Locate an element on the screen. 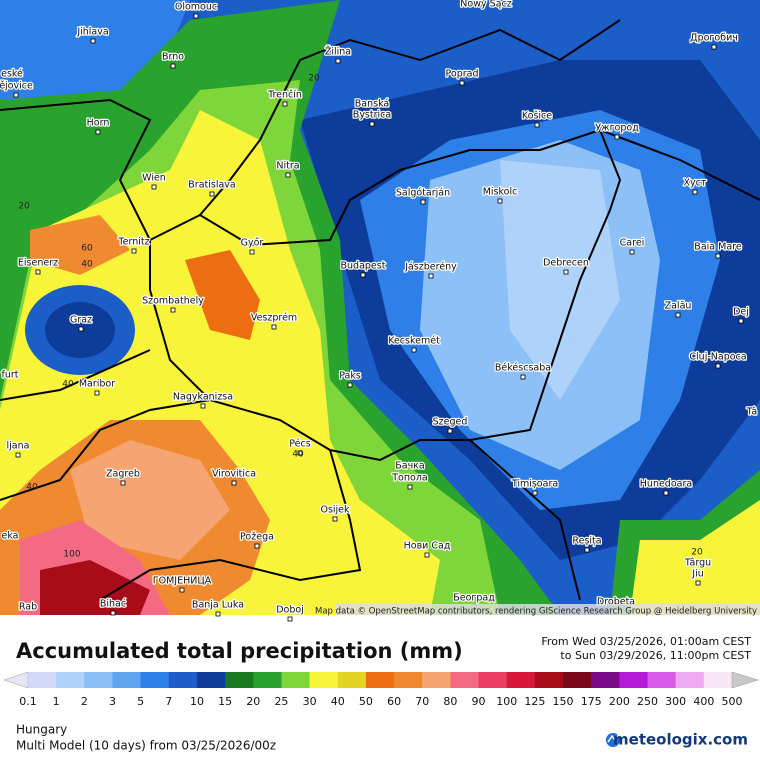 The image size is (760, 760). legend-tick-label: 10 is located at coordinates (197, 701).